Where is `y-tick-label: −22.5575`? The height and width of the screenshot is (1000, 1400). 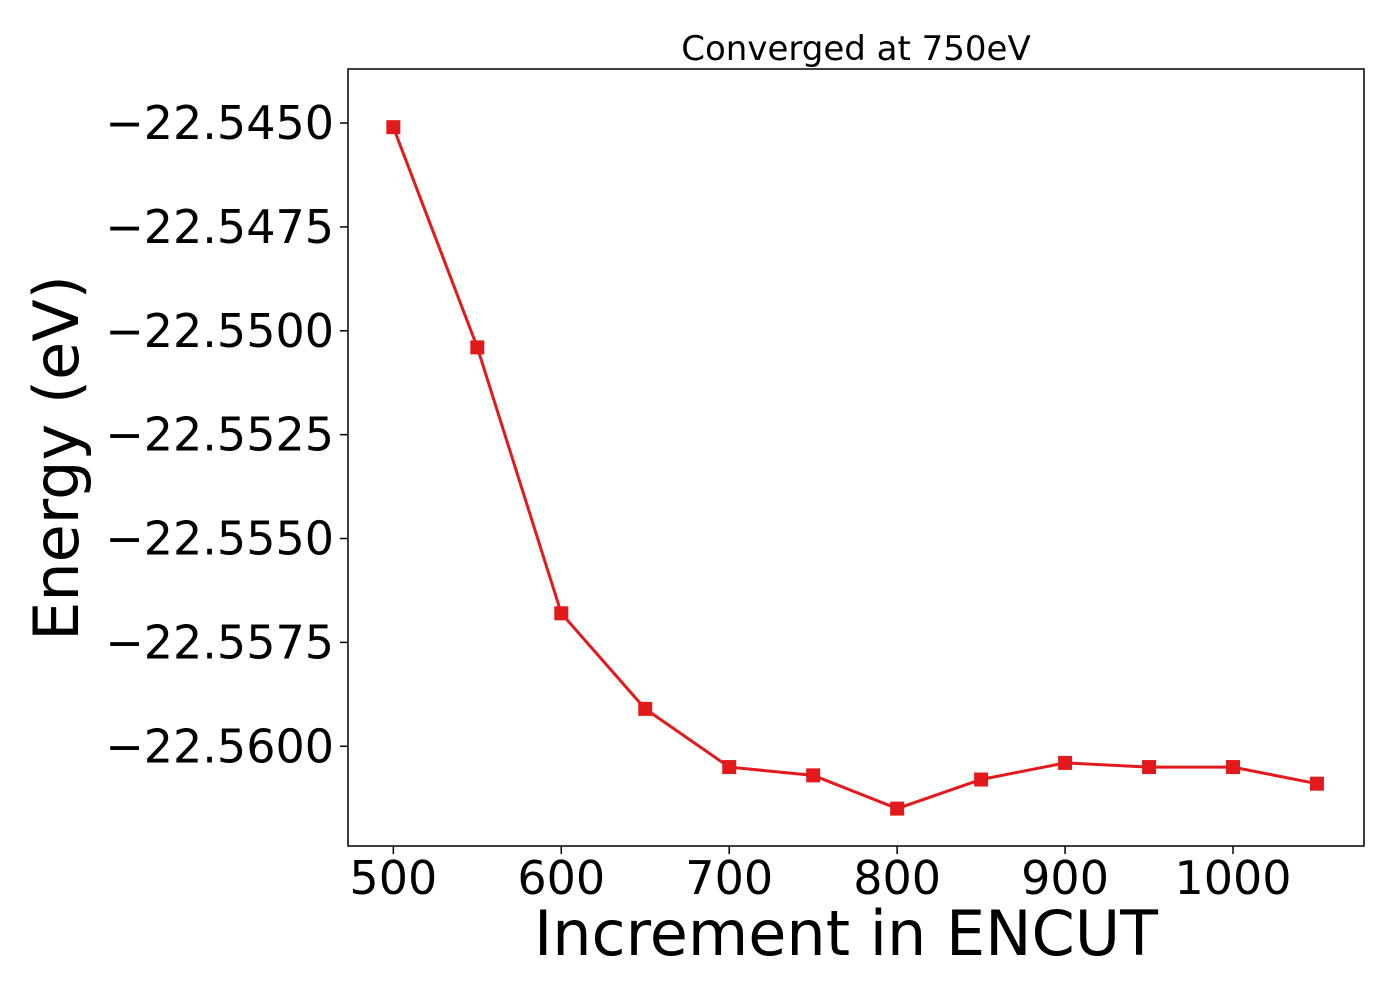
y-tick-label: −22.5575 is located at coordinates (219, 642).